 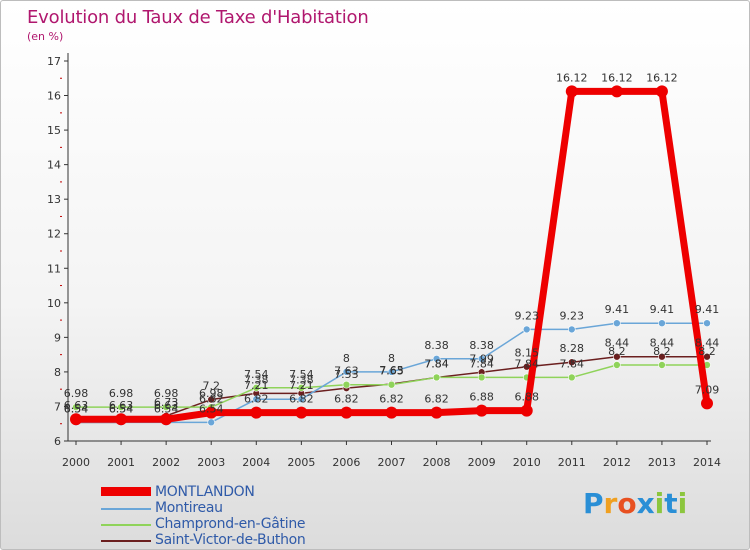 I want to click on data-label: 7.38, so click(x=301, y=379).